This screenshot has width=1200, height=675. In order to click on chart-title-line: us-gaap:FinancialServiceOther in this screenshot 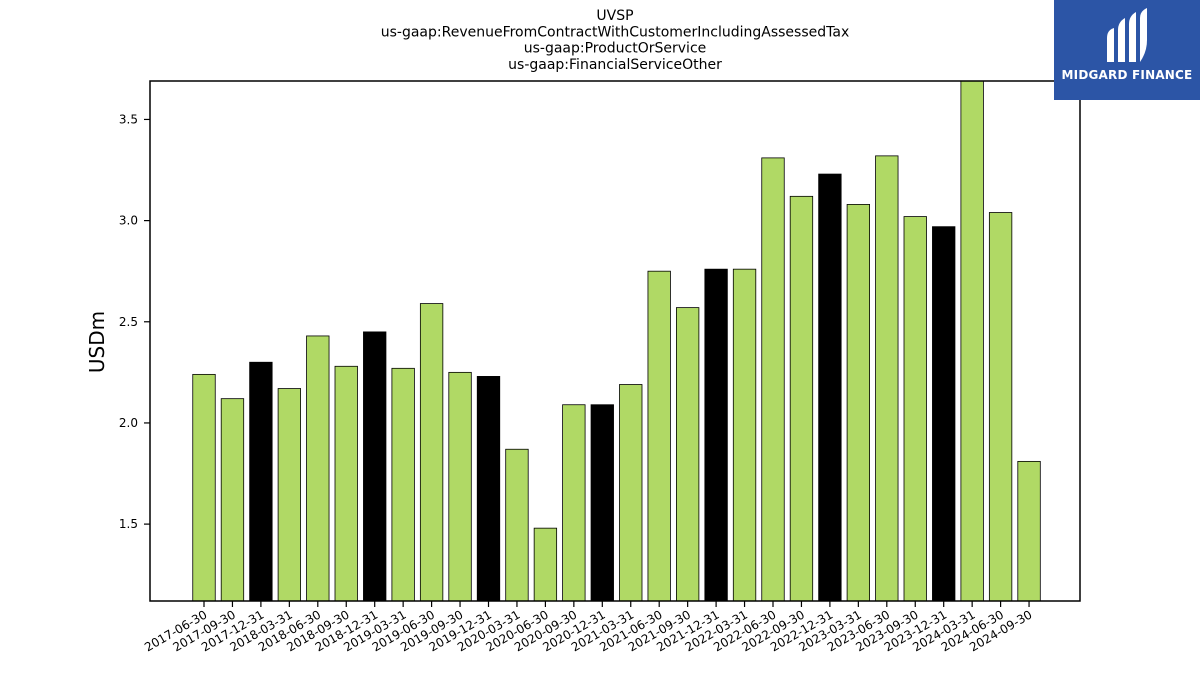, I will do `click(615, 65)`.